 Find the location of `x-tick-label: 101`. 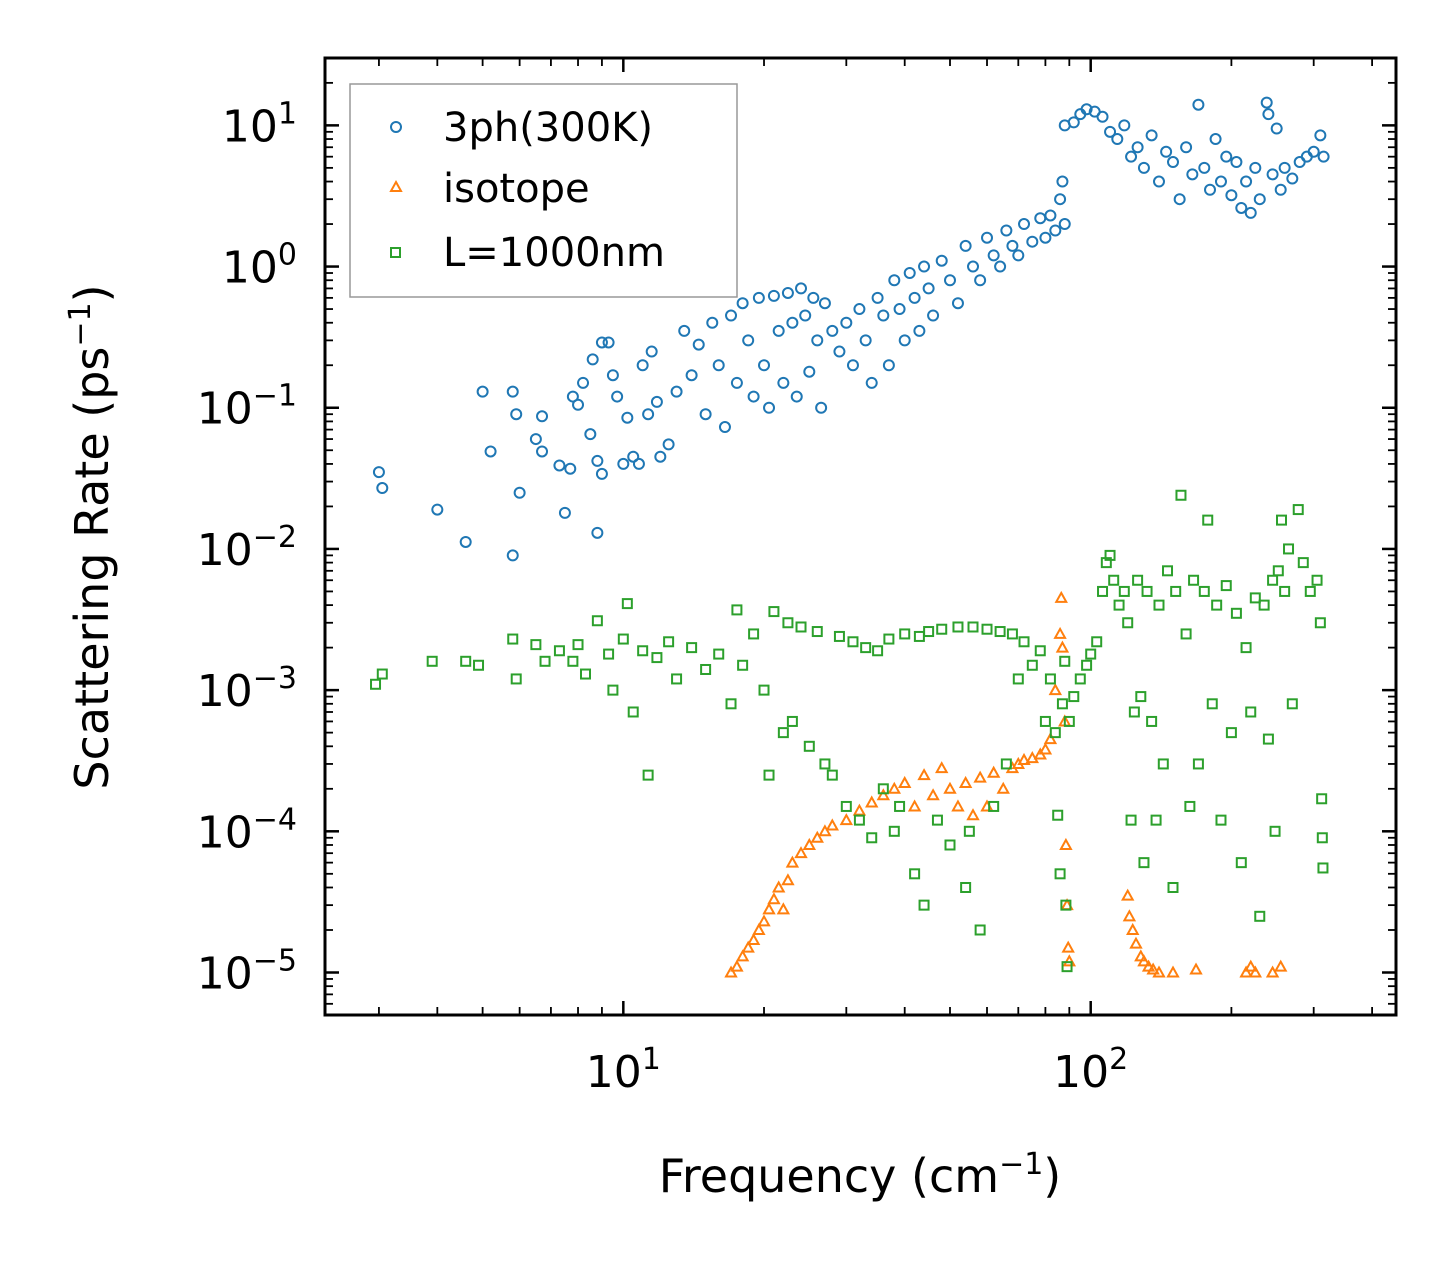

x-tick-label: 101 is located at coordinates (623, 1070).